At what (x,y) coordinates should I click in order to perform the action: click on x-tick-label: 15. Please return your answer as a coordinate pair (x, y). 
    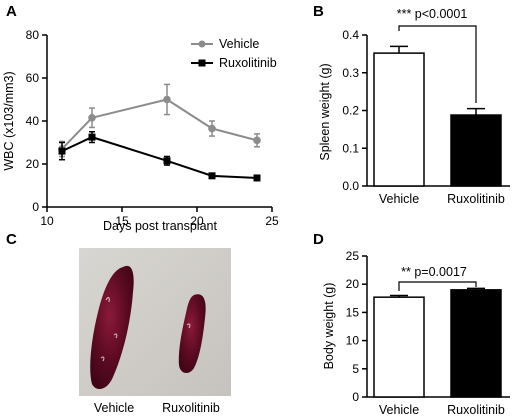
    Looking at the image, I should click on (122, 221).